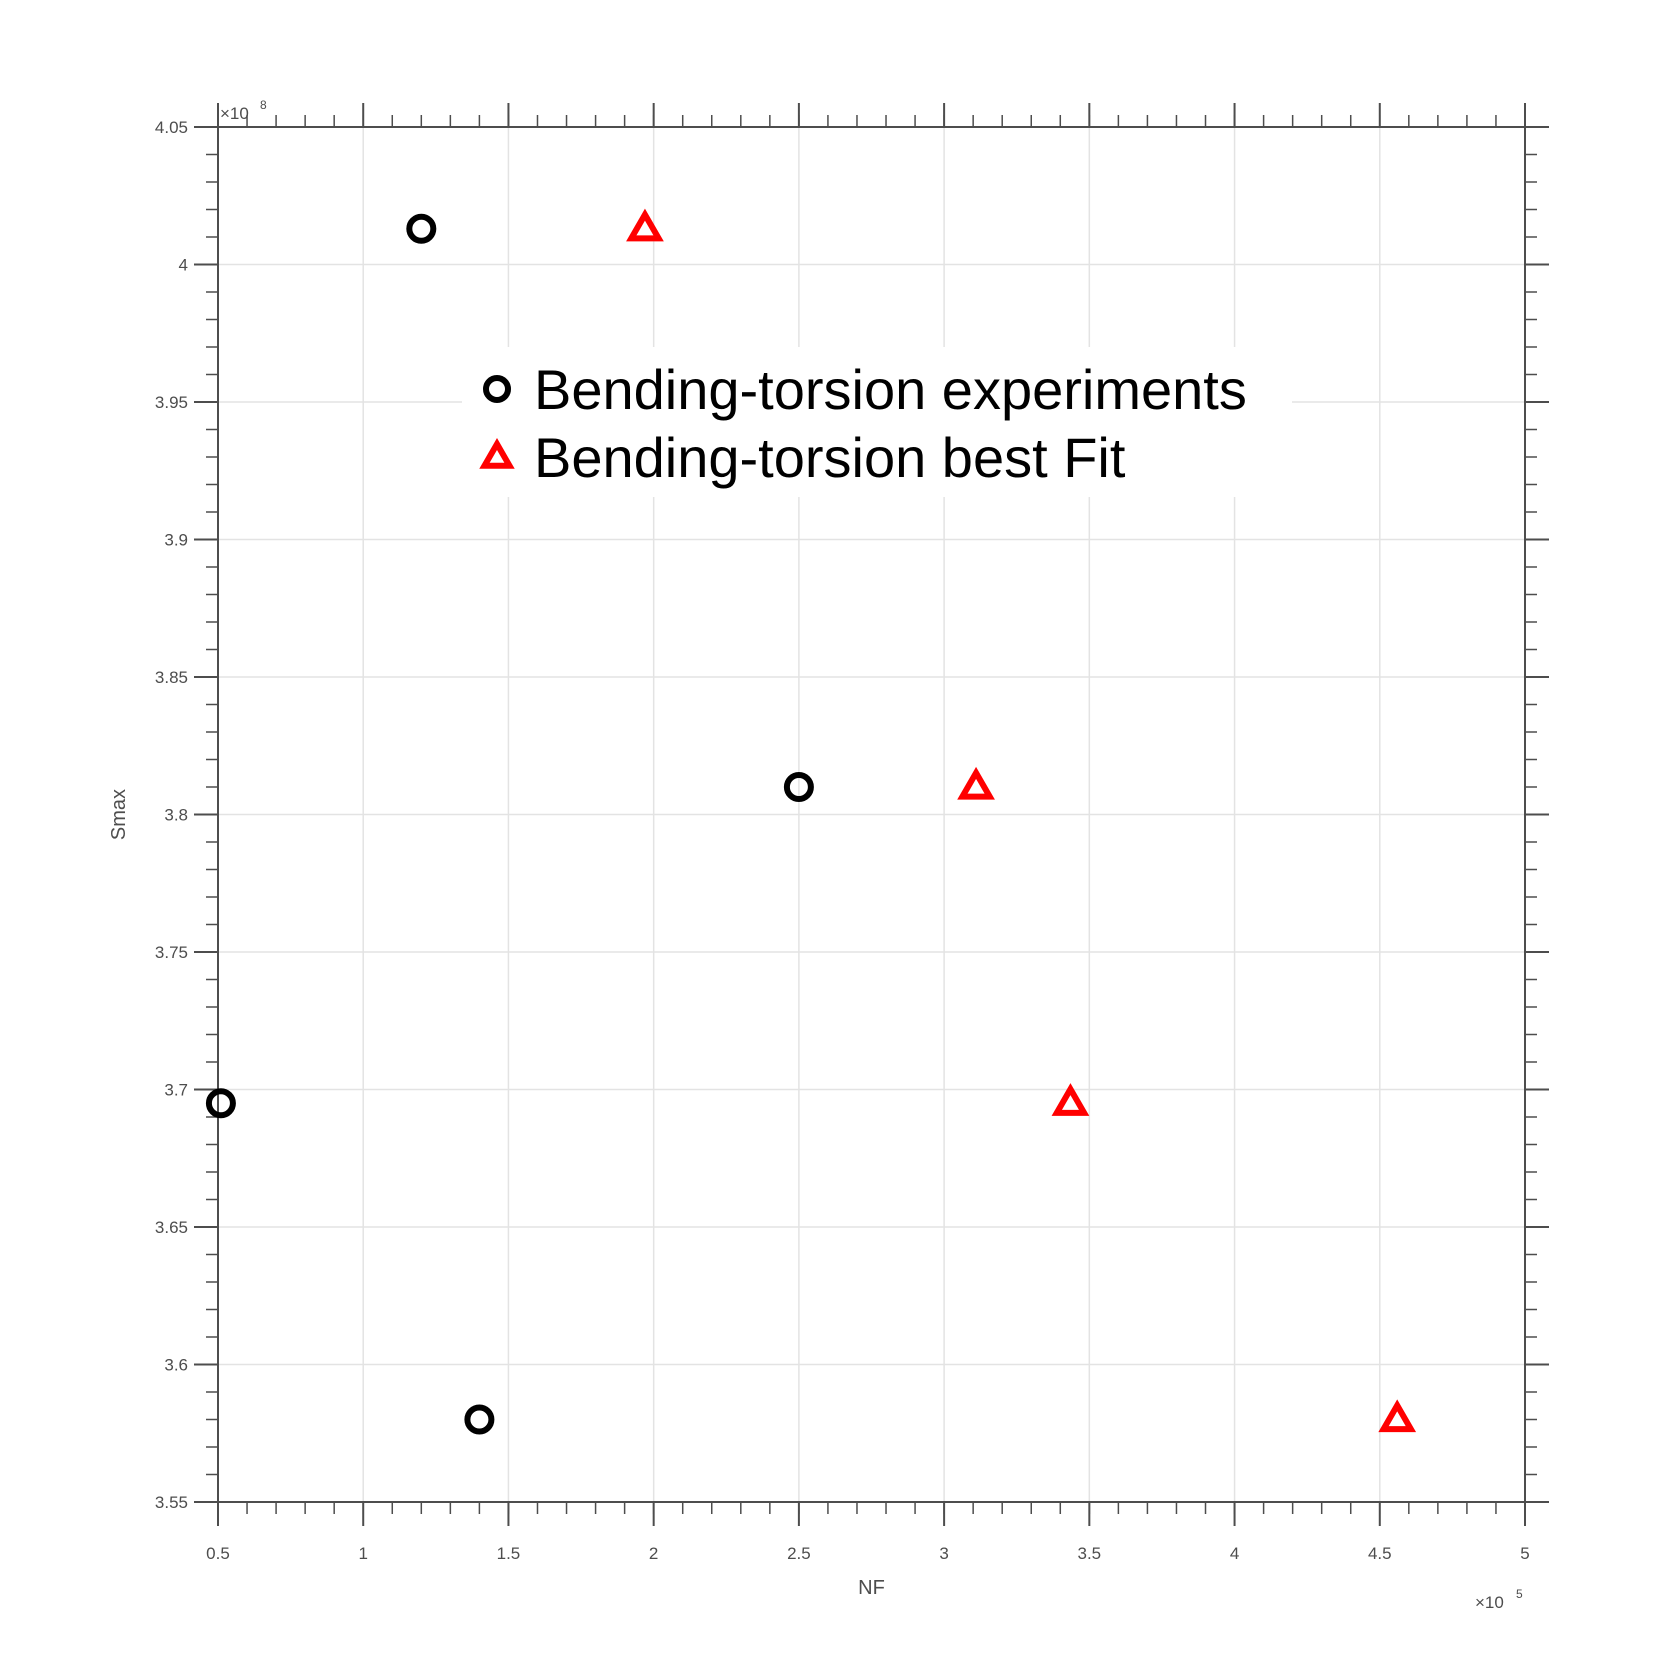 The width and height of the screenshot is (1667, 1667). Describe the element at coordinates (653, 1553) in the screenshot. I see `x-tick-label: 2` at that location.